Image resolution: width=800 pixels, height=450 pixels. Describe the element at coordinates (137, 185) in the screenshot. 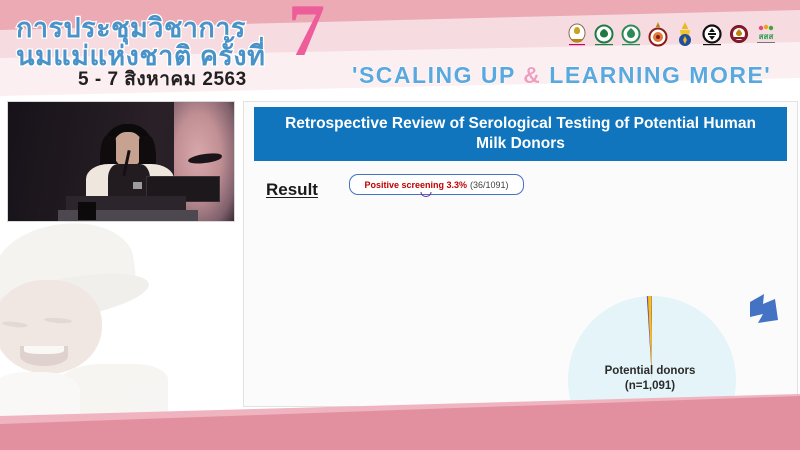

I see `presenter-badge` at that location.